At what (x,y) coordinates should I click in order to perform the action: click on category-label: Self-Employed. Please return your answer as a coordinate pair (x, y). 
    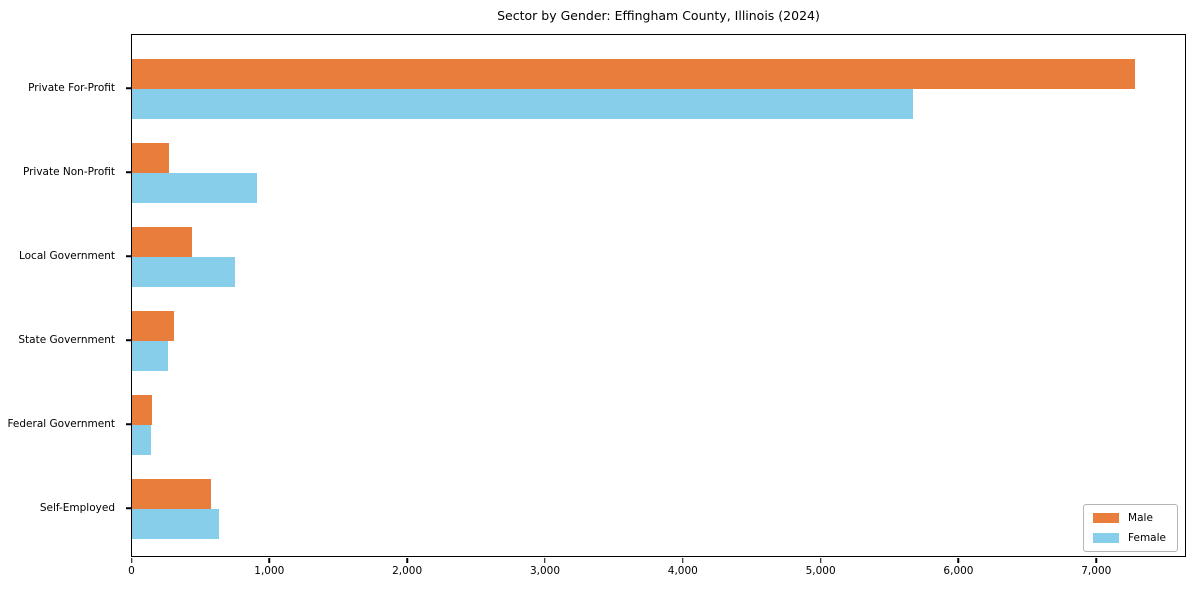
    Looking at the image, I should click on (77, 508).